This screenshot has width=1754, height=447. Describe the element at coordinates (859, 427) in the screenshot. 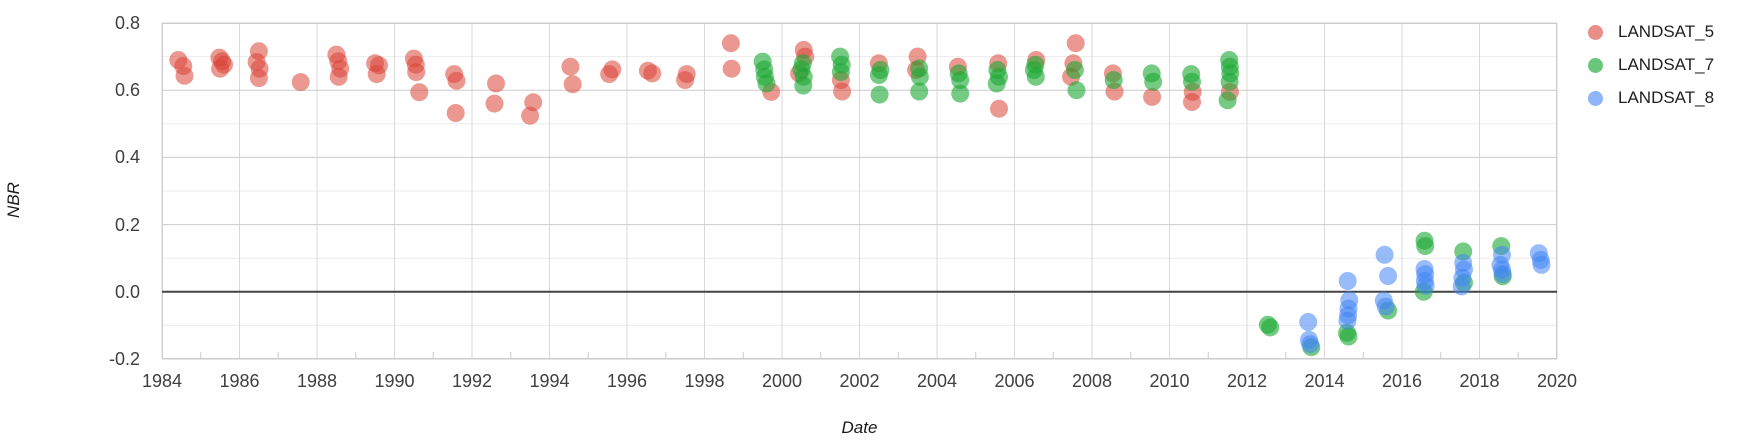

I see `x-axis-title: Date` at that location.